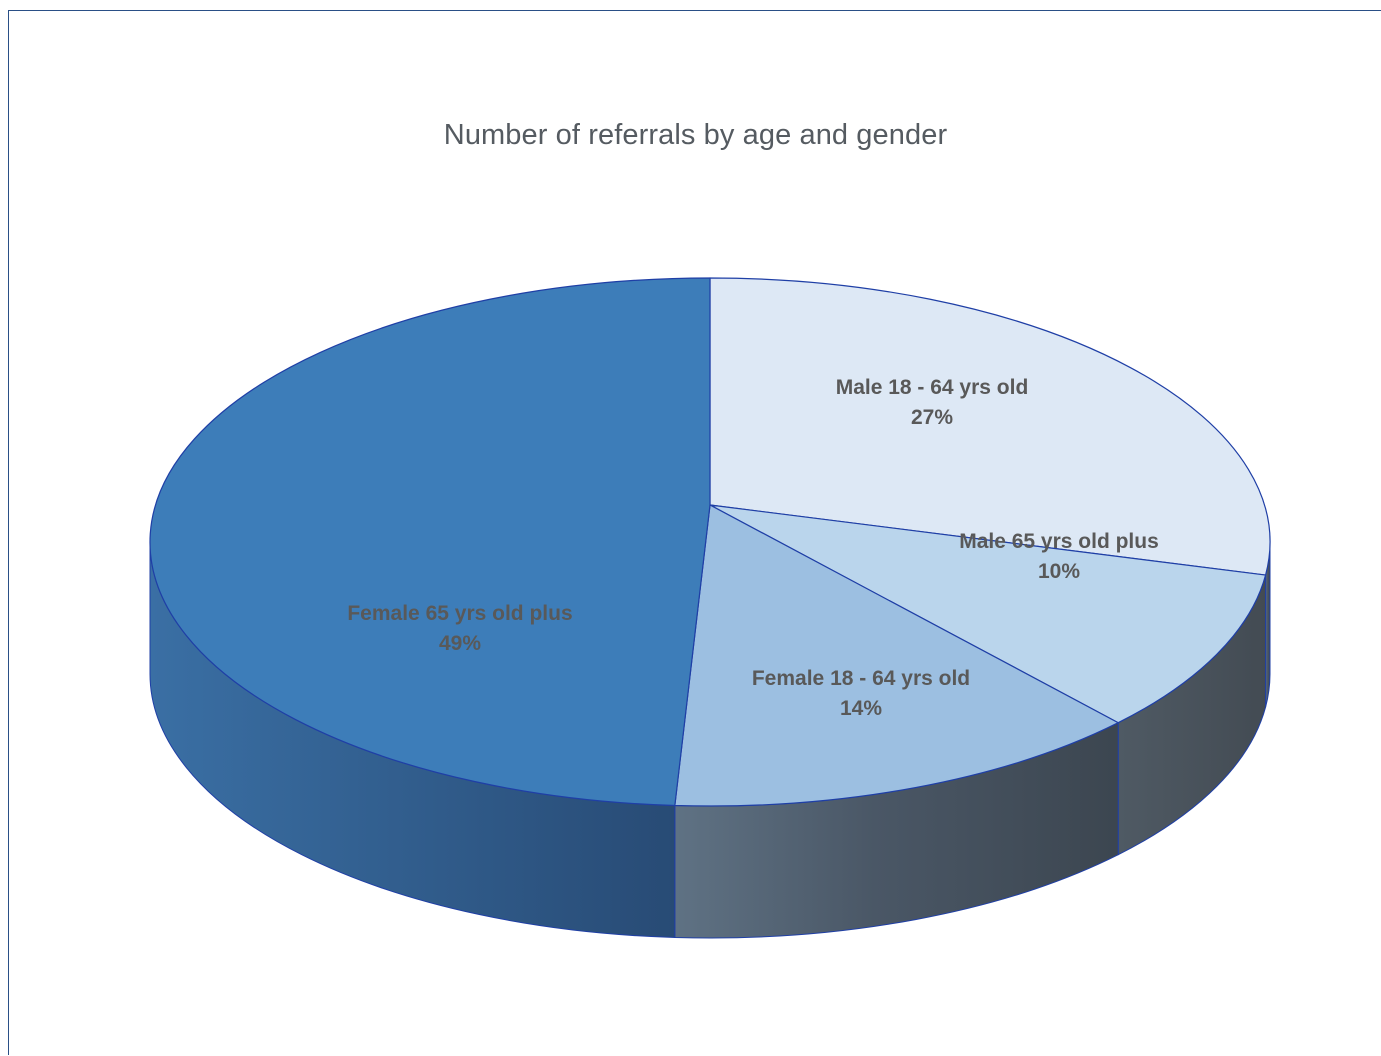 Image resolution: width=1381 pixels, height=1056 pixels. I want to click on slice-label-1: Male 65 yrs old plus, so click(1059, 541).